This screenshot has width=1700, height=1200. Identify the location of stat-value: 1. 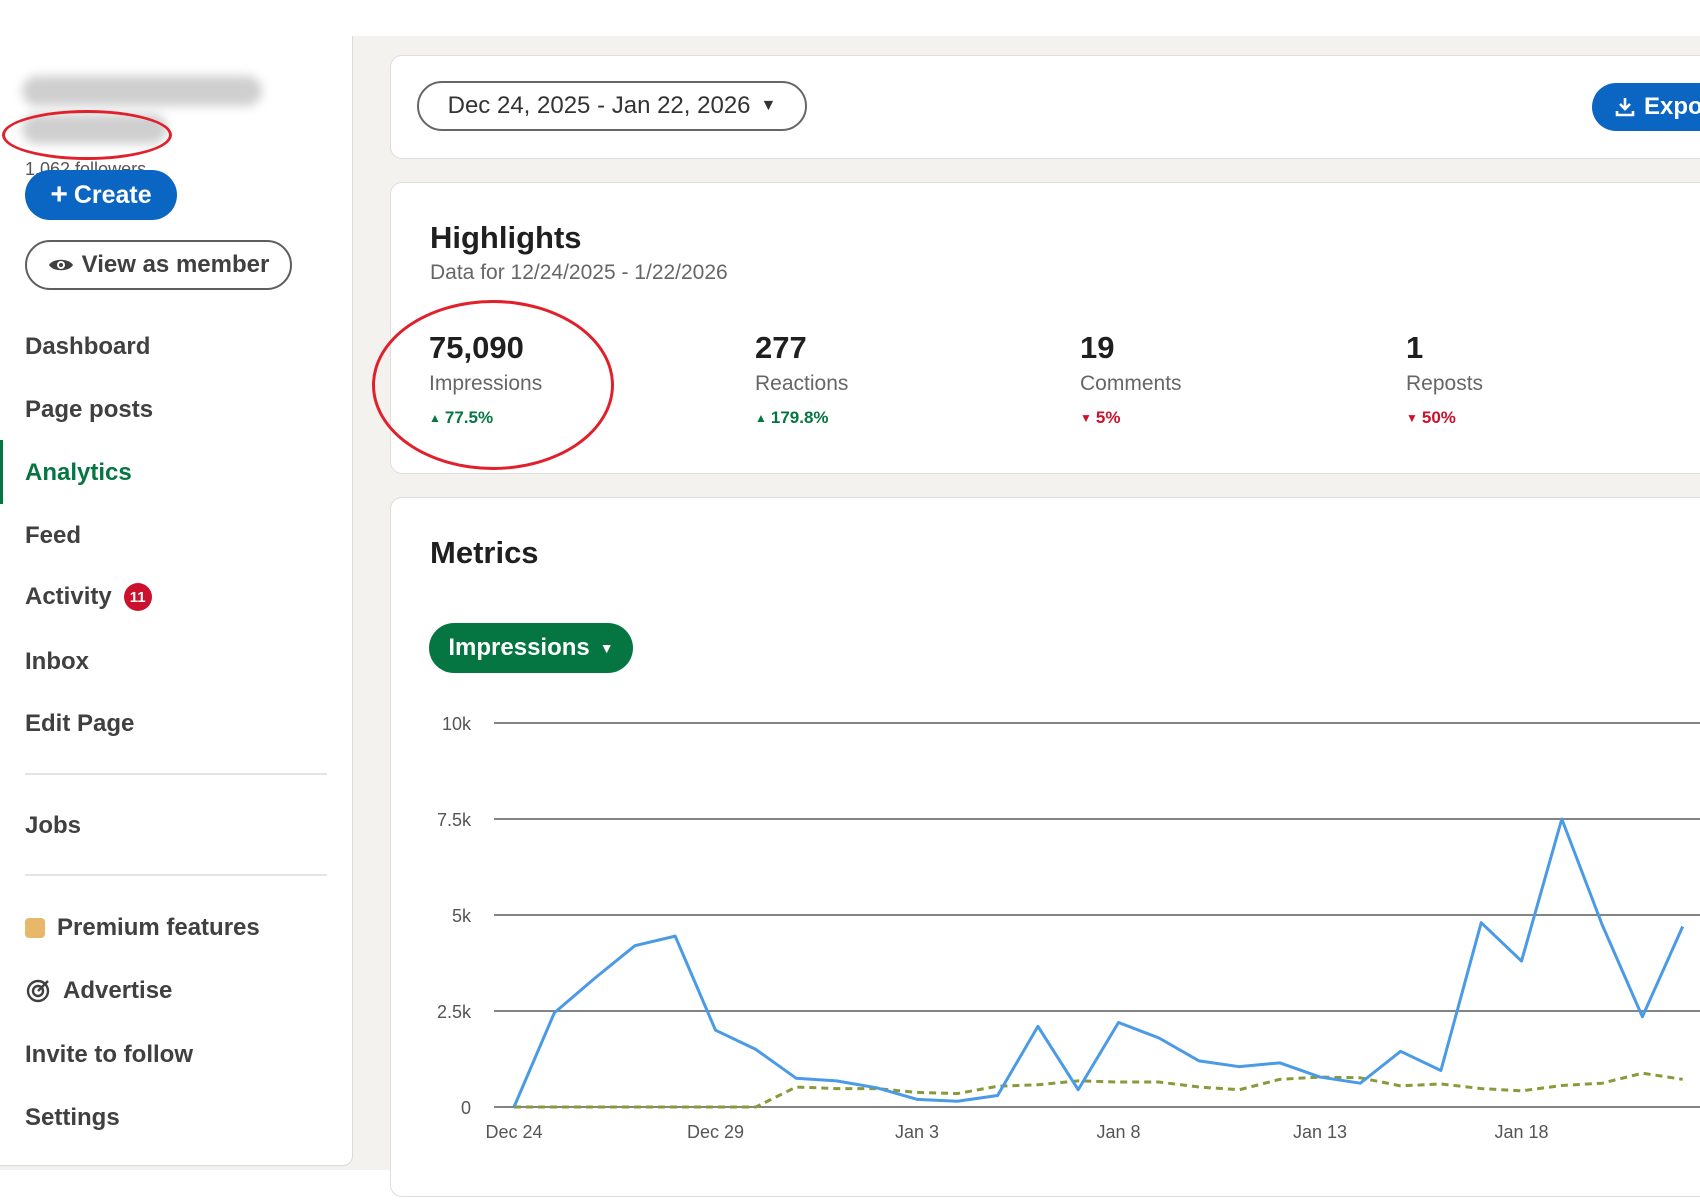
(1415, 347).